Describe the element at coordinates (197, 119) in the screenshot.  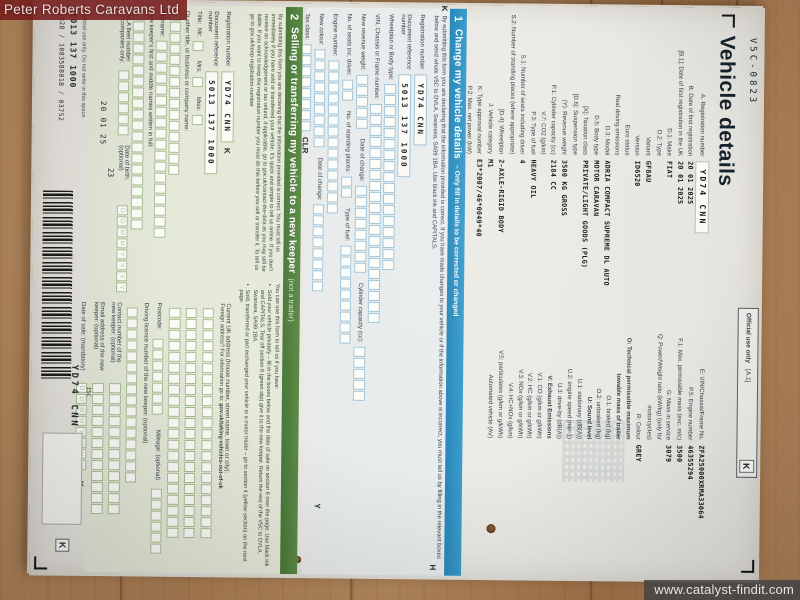
I see `title-miss-checkbox` at that location.